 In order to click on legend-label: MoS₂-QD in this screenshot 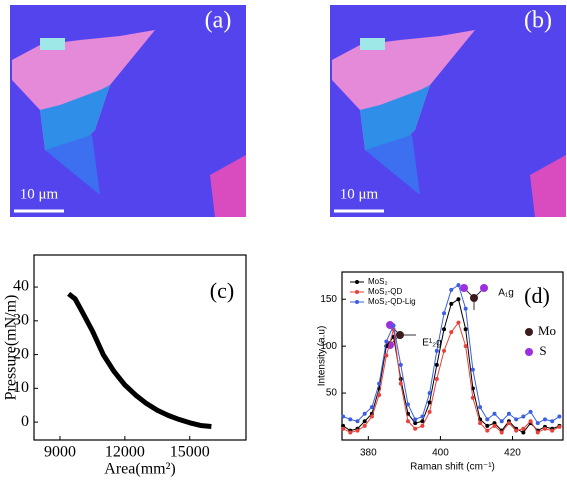, I will do `click(385, 291)`.